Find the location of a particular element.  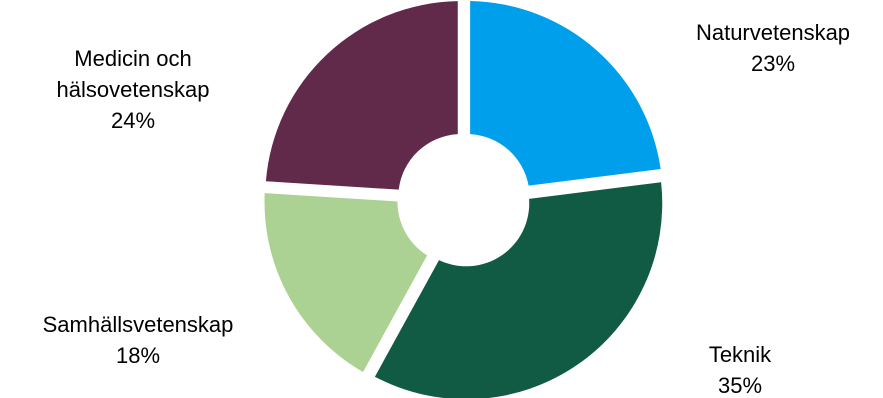

donut-slice-medicin-och-h-lsovetenskap is located at coordinates (361, 95).